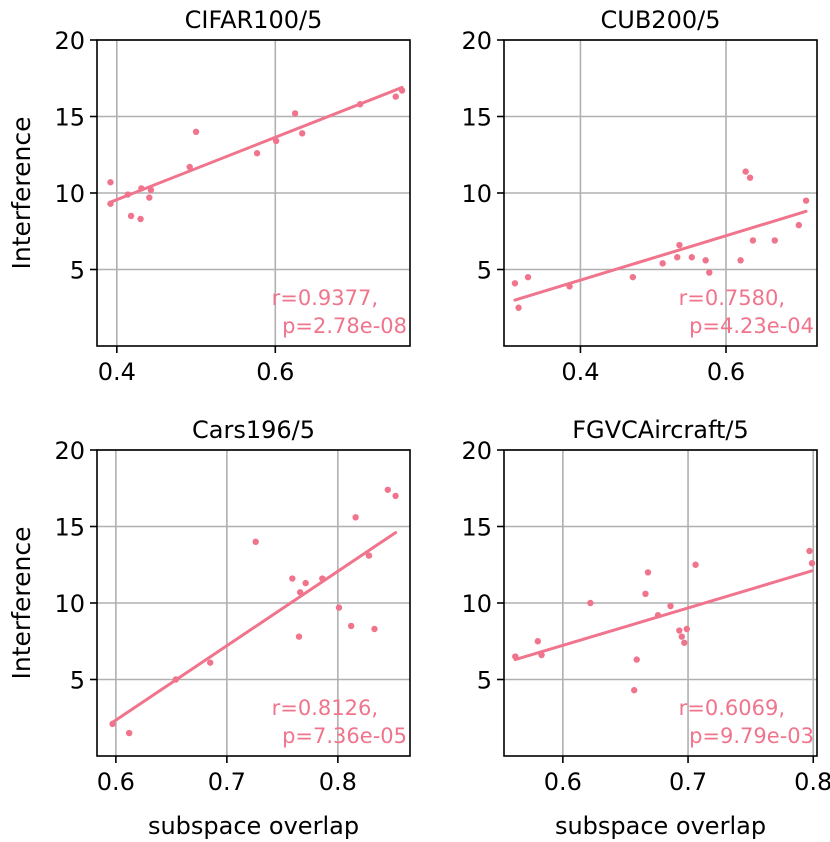 This screenshot has height=842, width=830. What do you see at coordinates (751, 736) in the screenshot?
I see `p-value-label: p=9.79e-03` at bounding box center [751, 736].